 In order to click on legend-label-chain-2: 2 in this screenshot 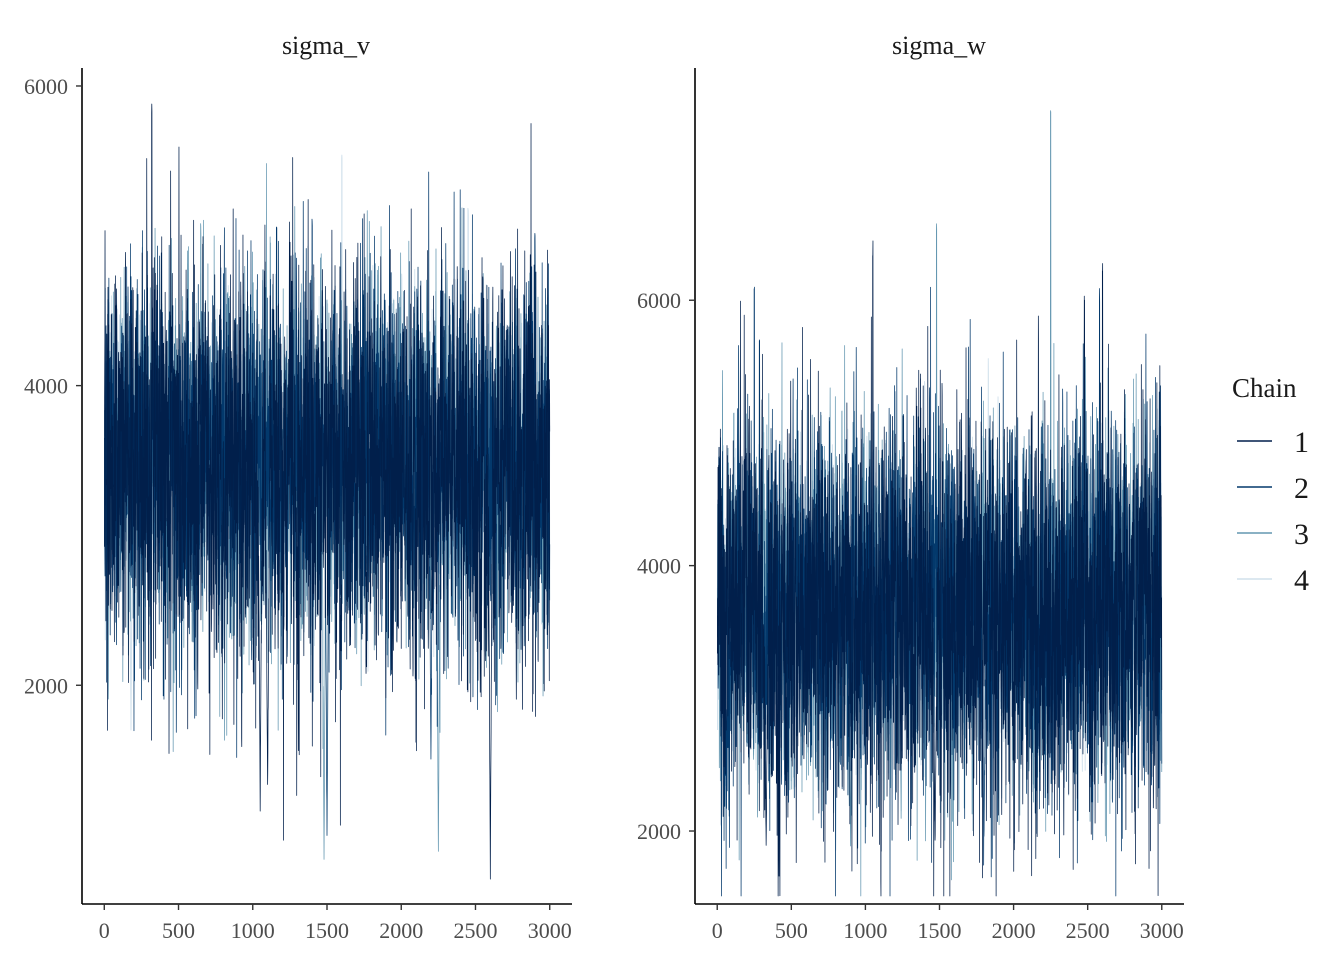, I will do `click(1301, 488)`.